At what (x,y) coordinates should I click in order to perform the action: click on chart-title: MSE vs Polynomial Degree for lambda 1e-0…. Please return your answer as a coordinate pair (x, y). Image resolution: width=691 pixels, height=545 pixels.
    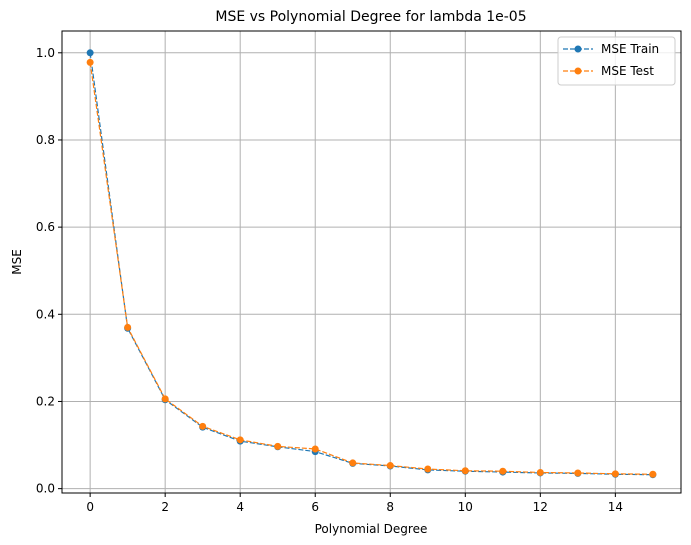
    Looking at the image, I should click on (370, 17).